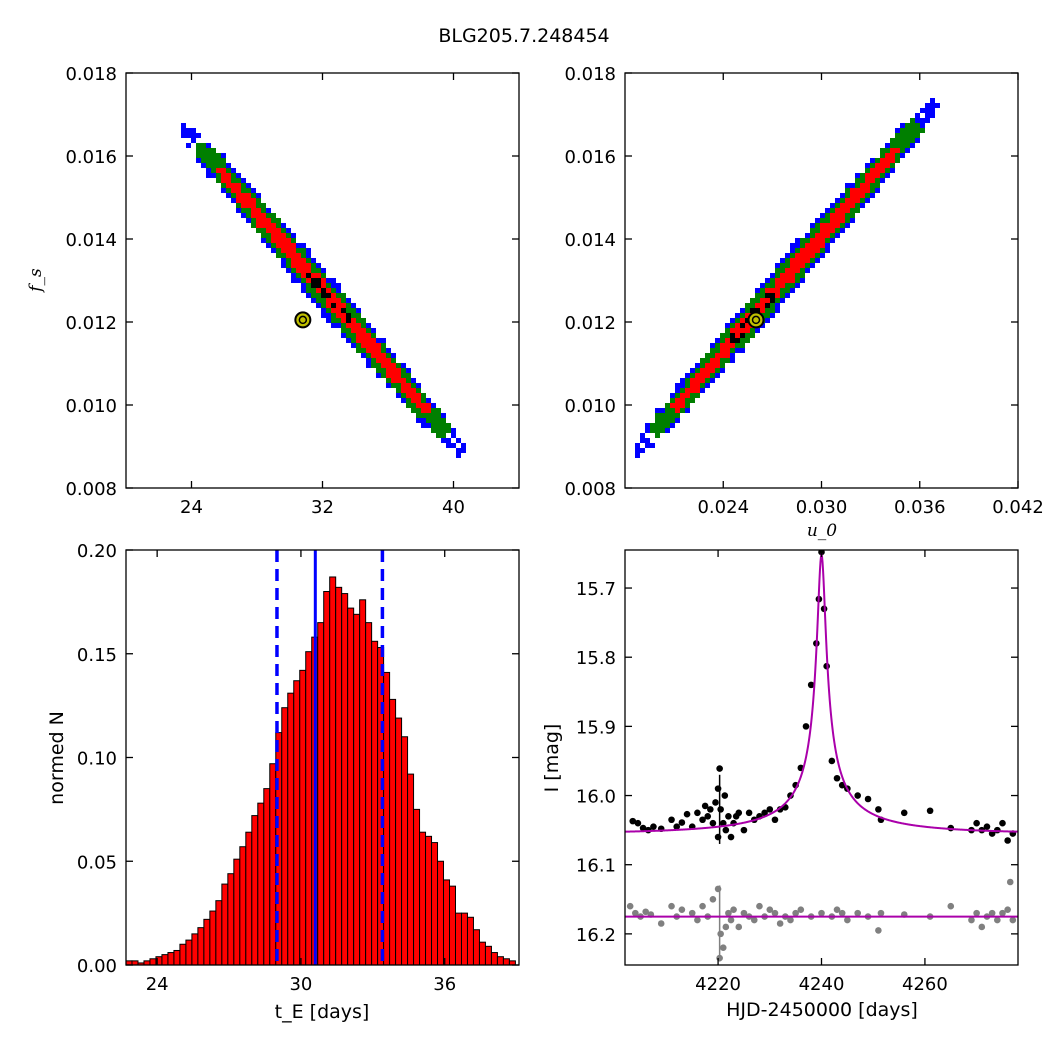  What do you see at coordinates (822, 531) in the screenshot?
I see `x-axis-label-u0: u_0` at bounding box center [822, 531].